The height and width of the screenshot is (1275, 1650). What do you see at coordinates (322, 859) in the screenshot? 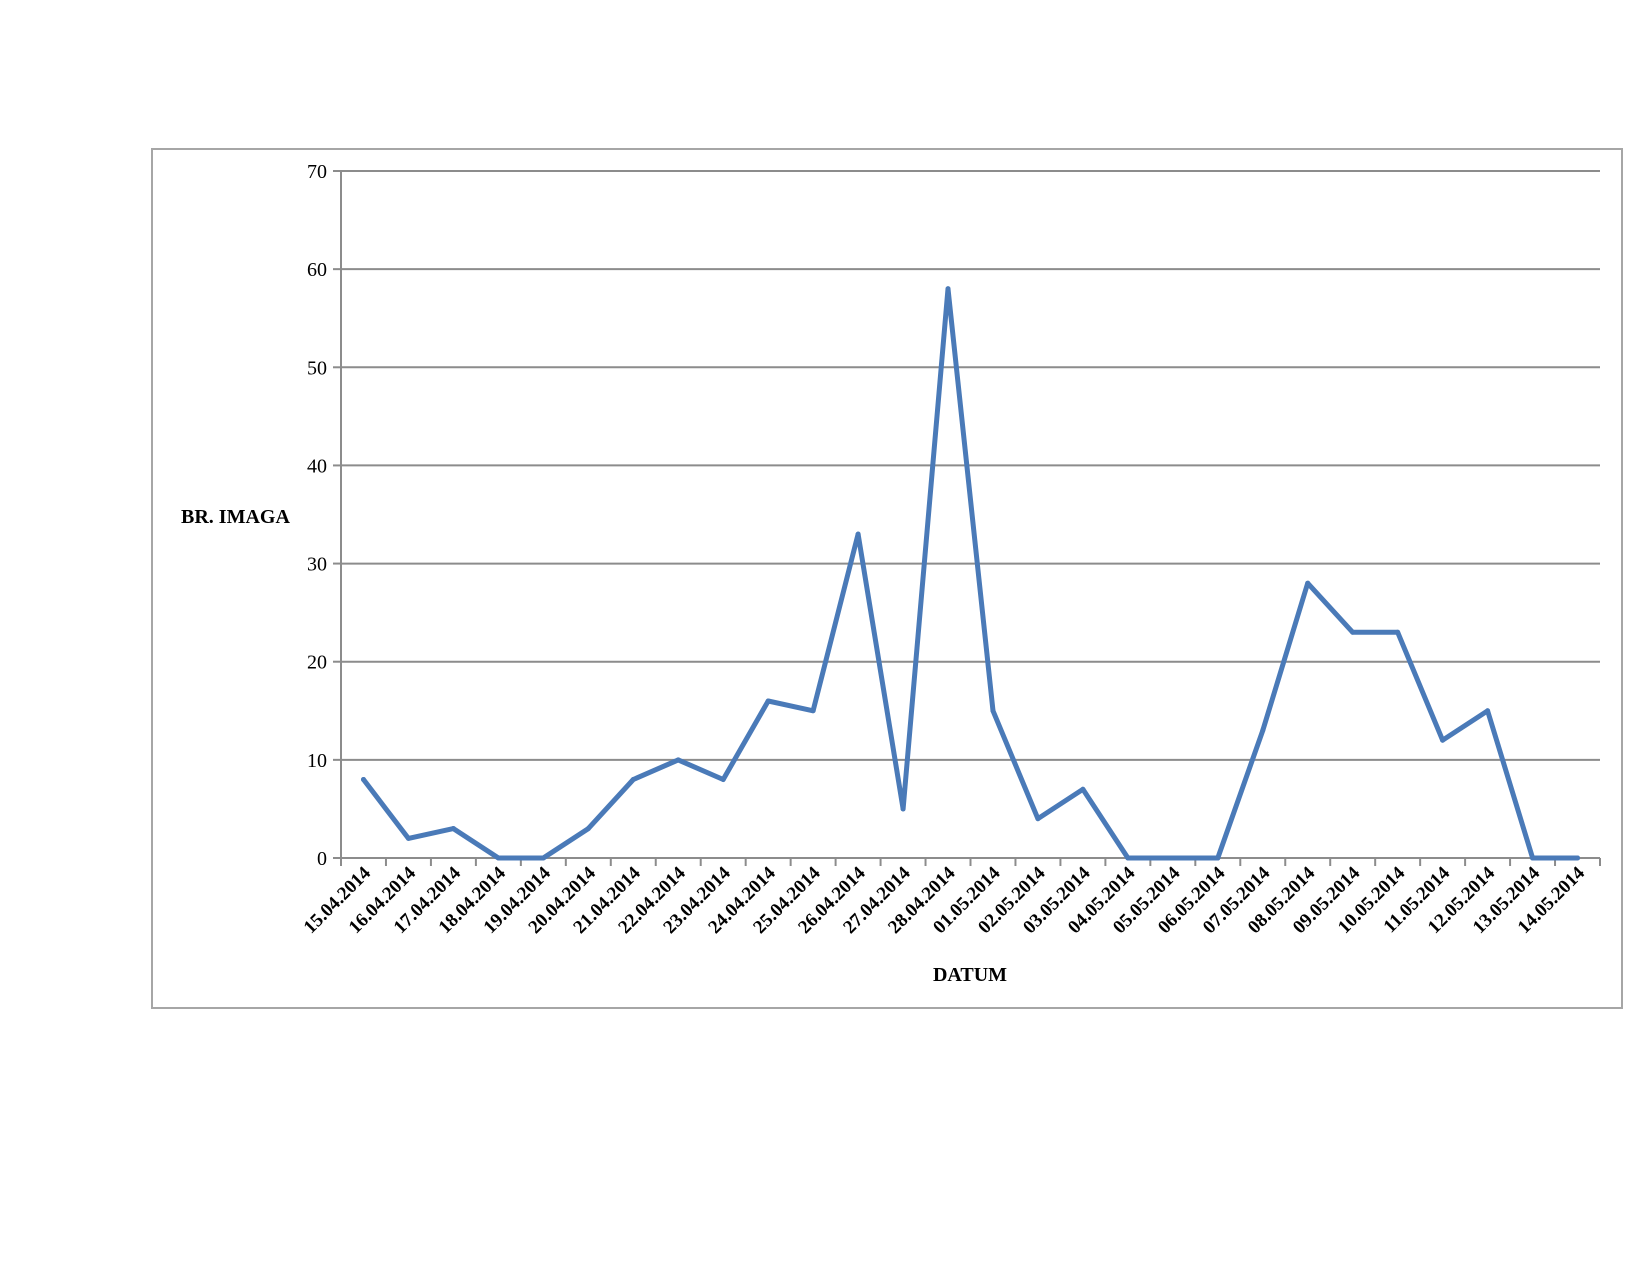
I see `y-tick-label: 0` at bounding box center [322, 859].